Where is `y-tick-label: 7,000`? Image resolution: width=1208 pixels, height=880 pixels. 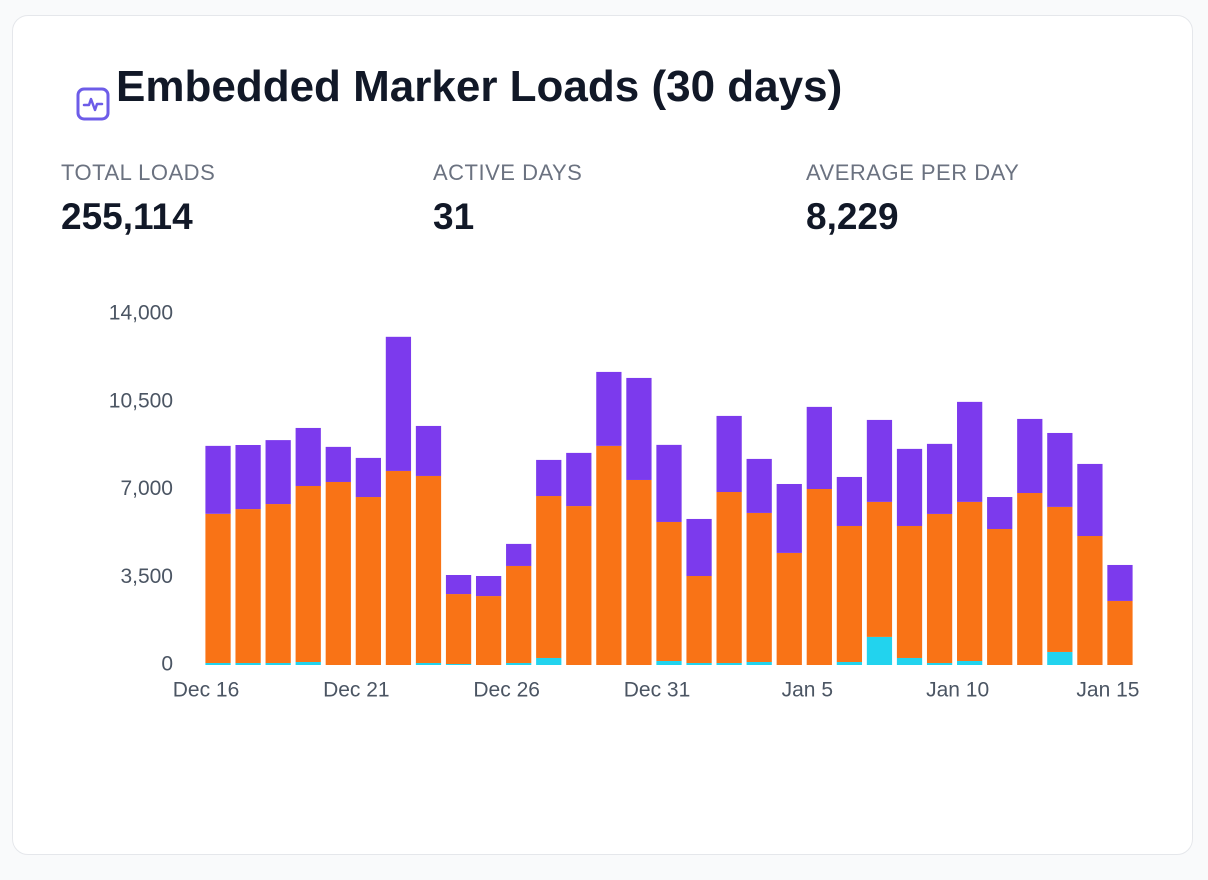
y-tick-label: 7,000 is located at coordinates (146, 488).